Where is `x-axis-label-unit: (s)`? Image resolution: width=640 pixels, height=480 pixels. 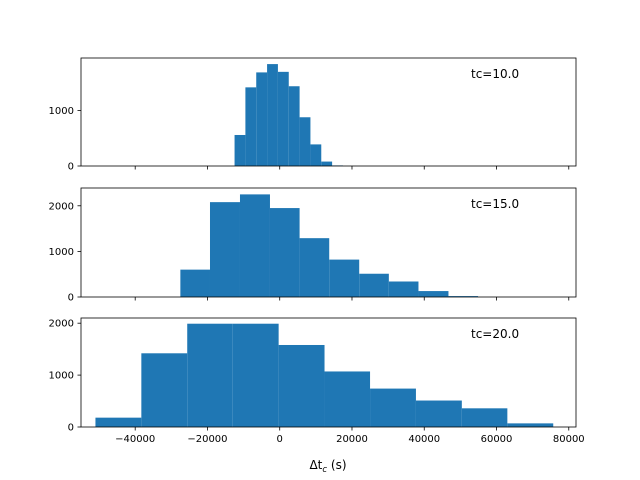
x-axis-label-unit: (s) is located at coordinates (336, 465).